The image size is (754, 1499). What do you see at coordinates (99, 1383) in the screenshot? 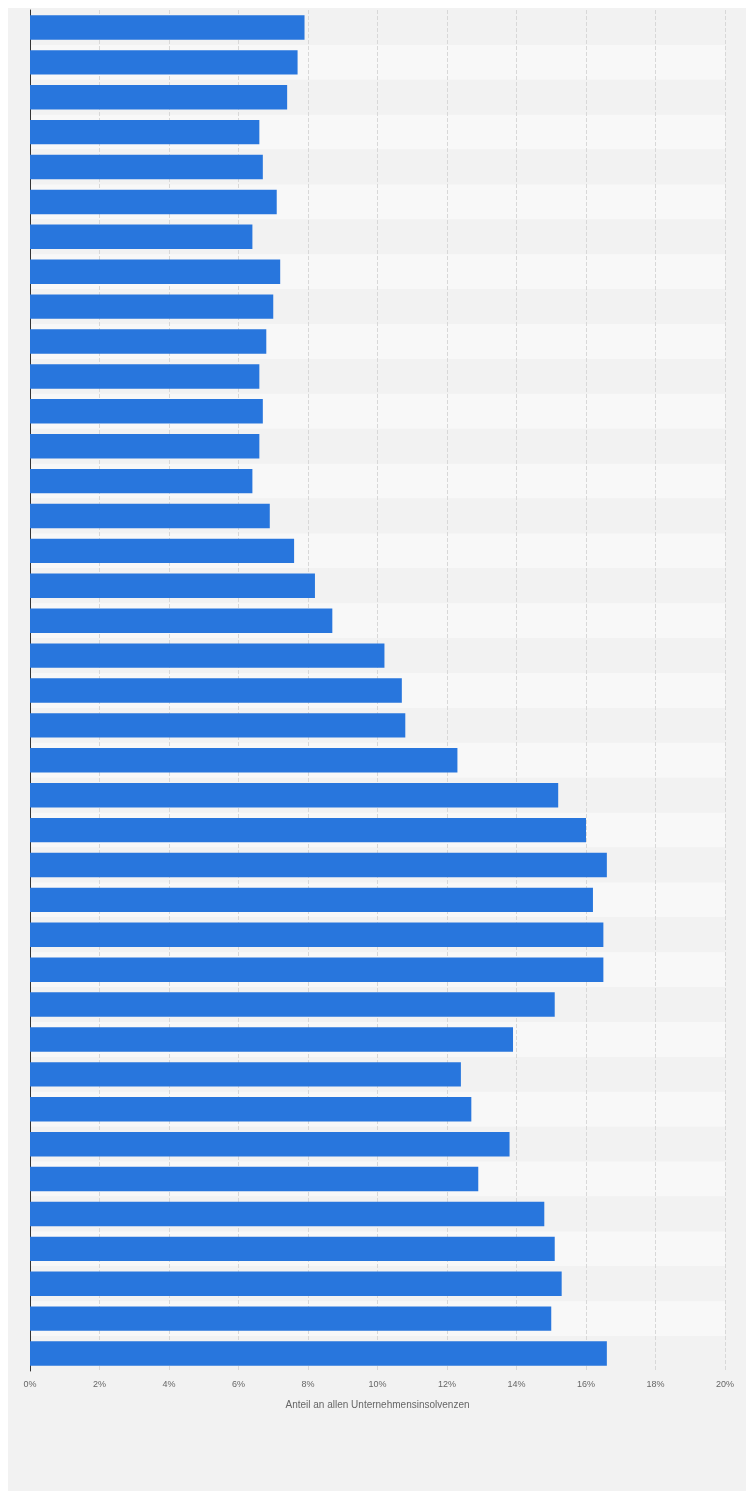
I see `x-tick-label: 2%` at bounding box center [99, 1383].